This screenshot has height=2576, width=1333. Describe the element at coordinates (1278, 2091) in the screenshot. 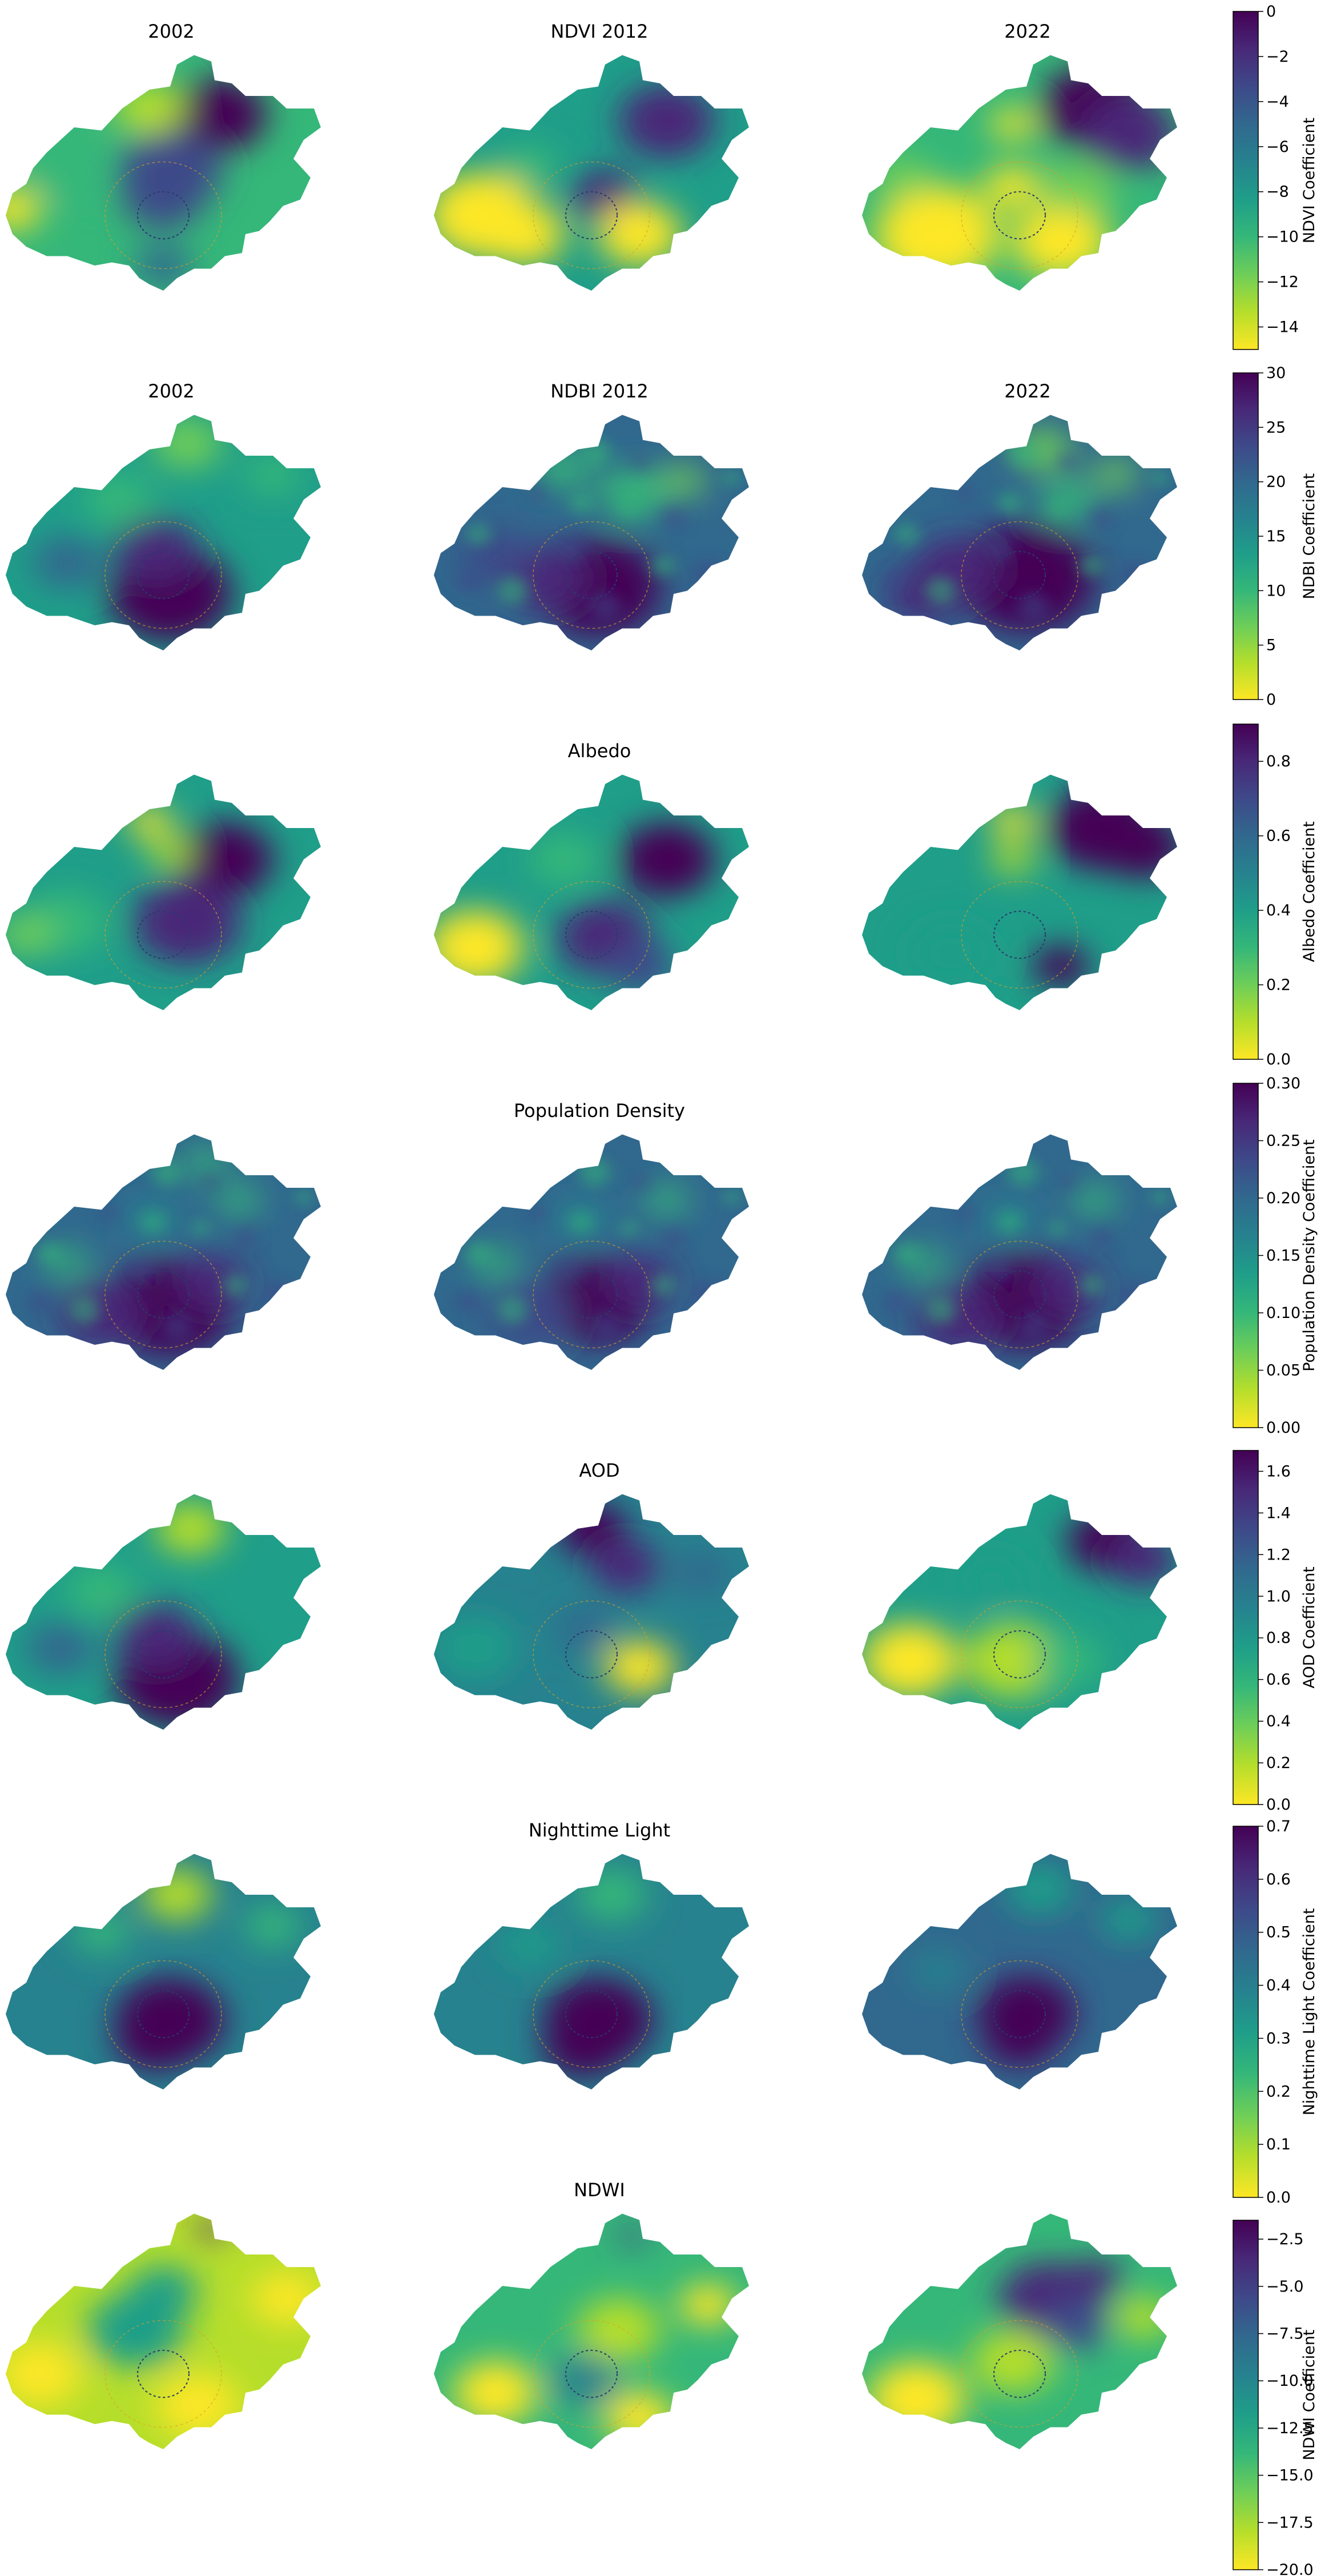

I see `colorbar-tick-label-ntl-5: 0.2` at that location.